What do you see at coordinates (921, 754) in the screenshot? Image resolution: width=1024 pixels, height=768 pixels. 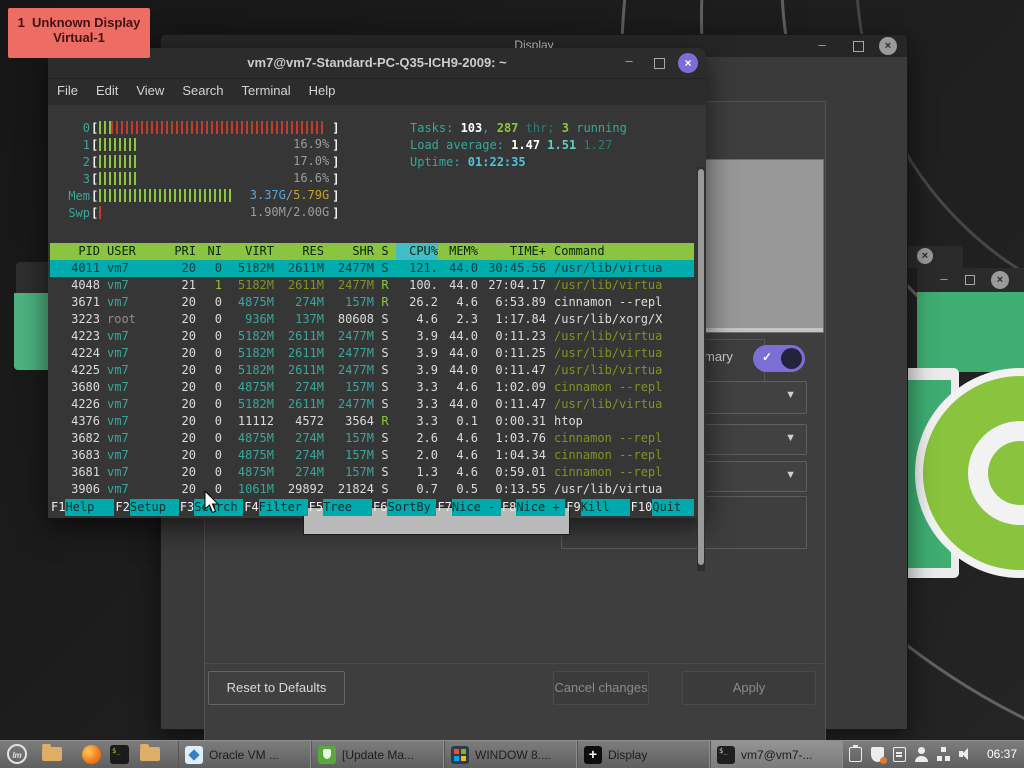 I see `user-icon` at bounding box center [921, 754].